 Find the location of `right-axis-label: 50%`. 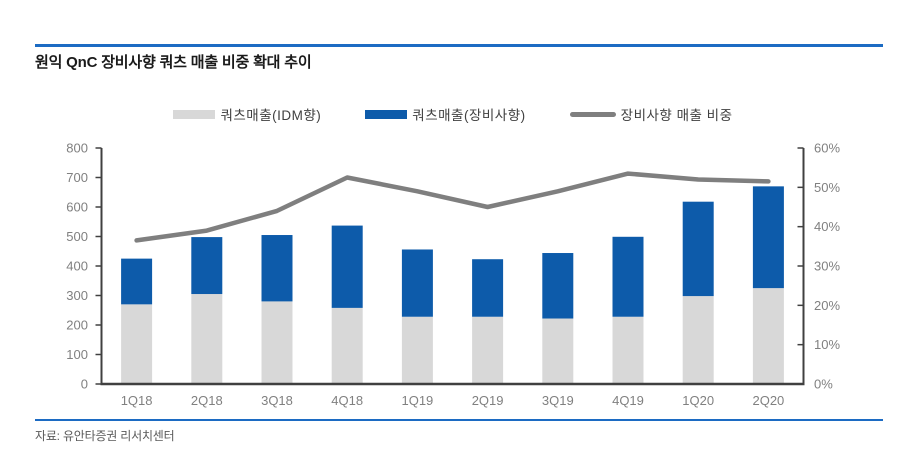

right-axis-label: 50% is located at coordinates (827, 187).